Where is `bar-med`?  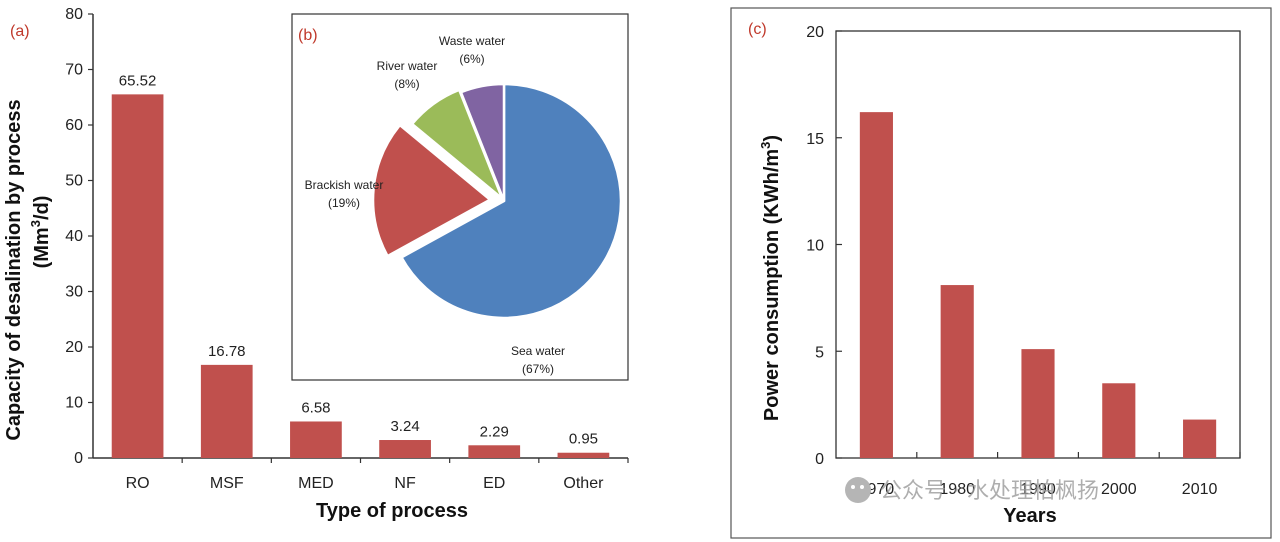
bar-med is located at coordinates (316, 439).